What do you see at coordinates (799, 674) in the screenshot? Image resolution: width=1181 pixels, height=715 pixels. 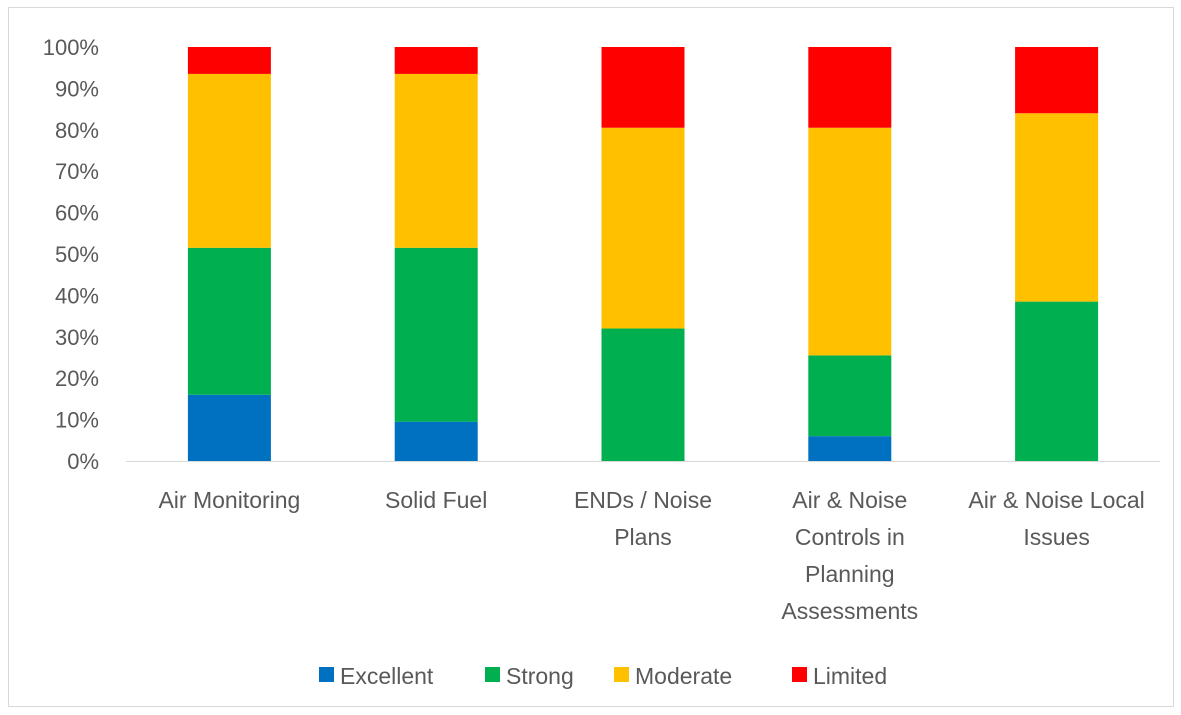 I see `legend-swatch-limited` at bounding box center [799, 674].